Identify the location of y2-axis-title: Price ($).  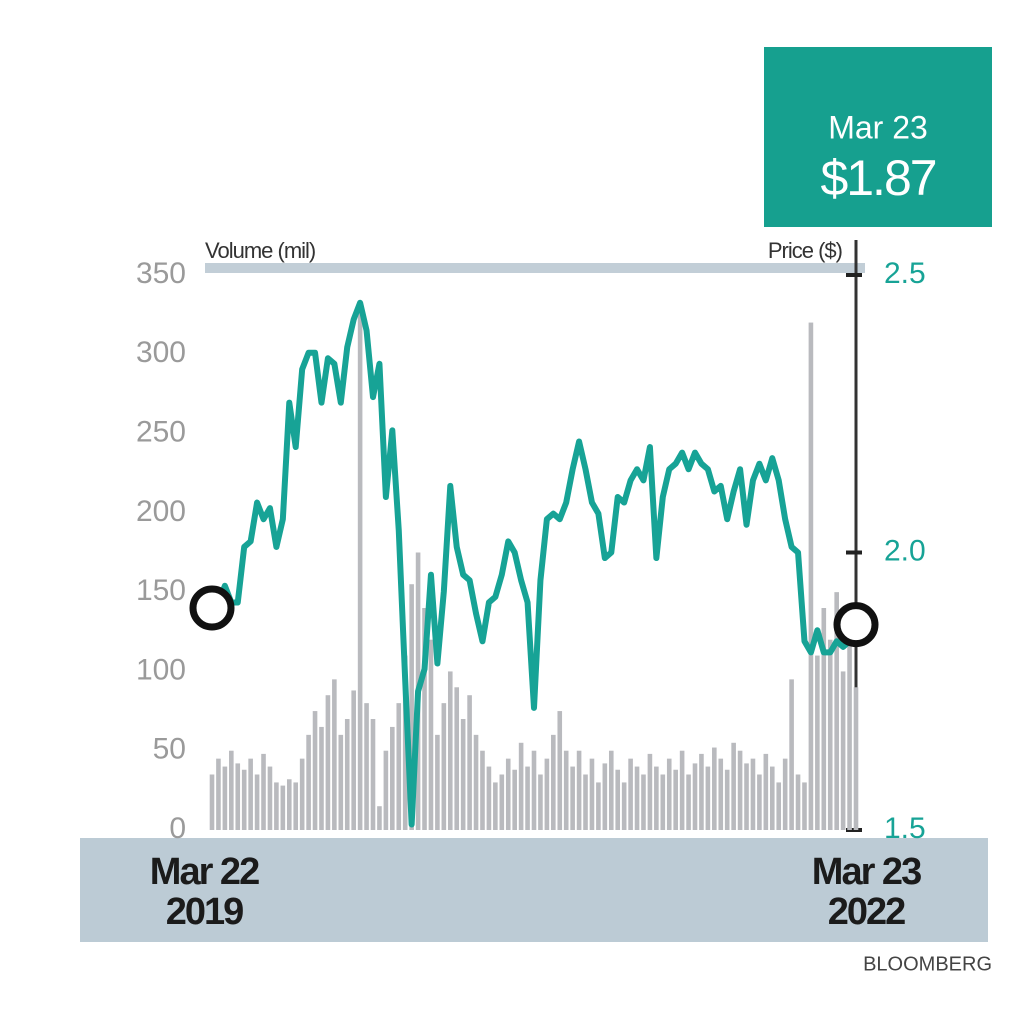
(805, 250).